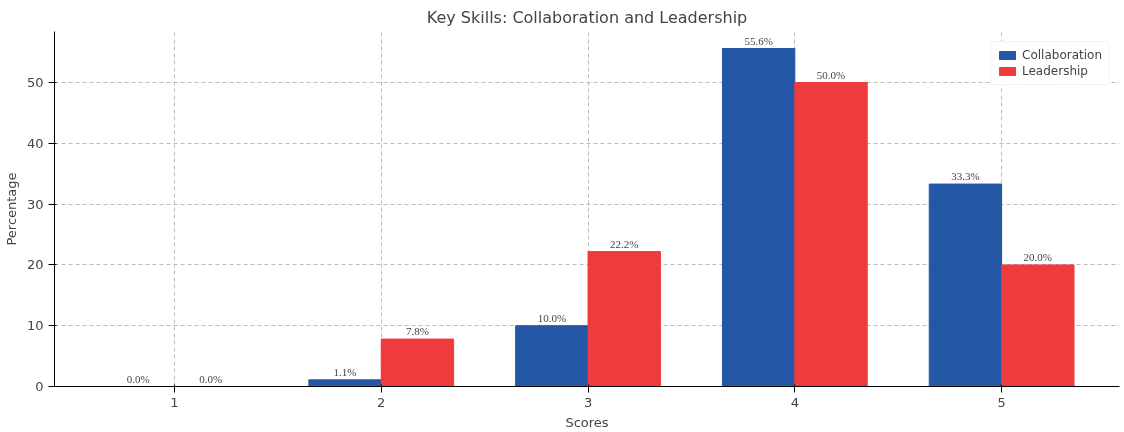 This screenshot has width=1124, height=432. What do you see at coordinates (35, 83) in the screenshot?
I see `y-tick-label: 50` at bounding box center [35, 83].